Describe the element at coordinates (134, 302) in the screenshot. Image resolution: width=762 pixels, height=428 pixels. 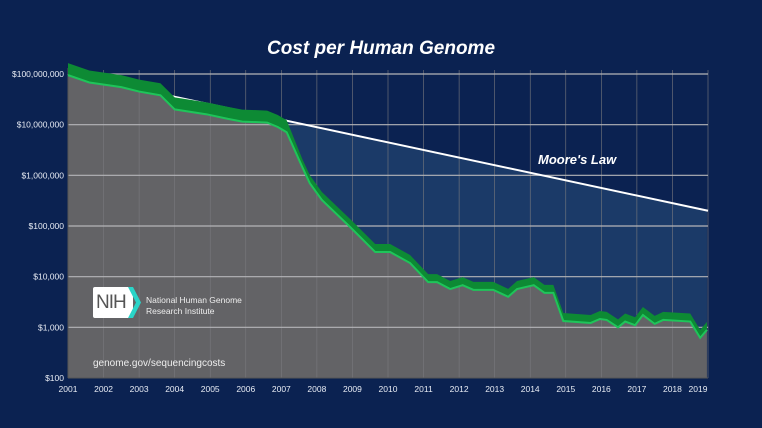
I see `nih-chevron-icon` at that location.